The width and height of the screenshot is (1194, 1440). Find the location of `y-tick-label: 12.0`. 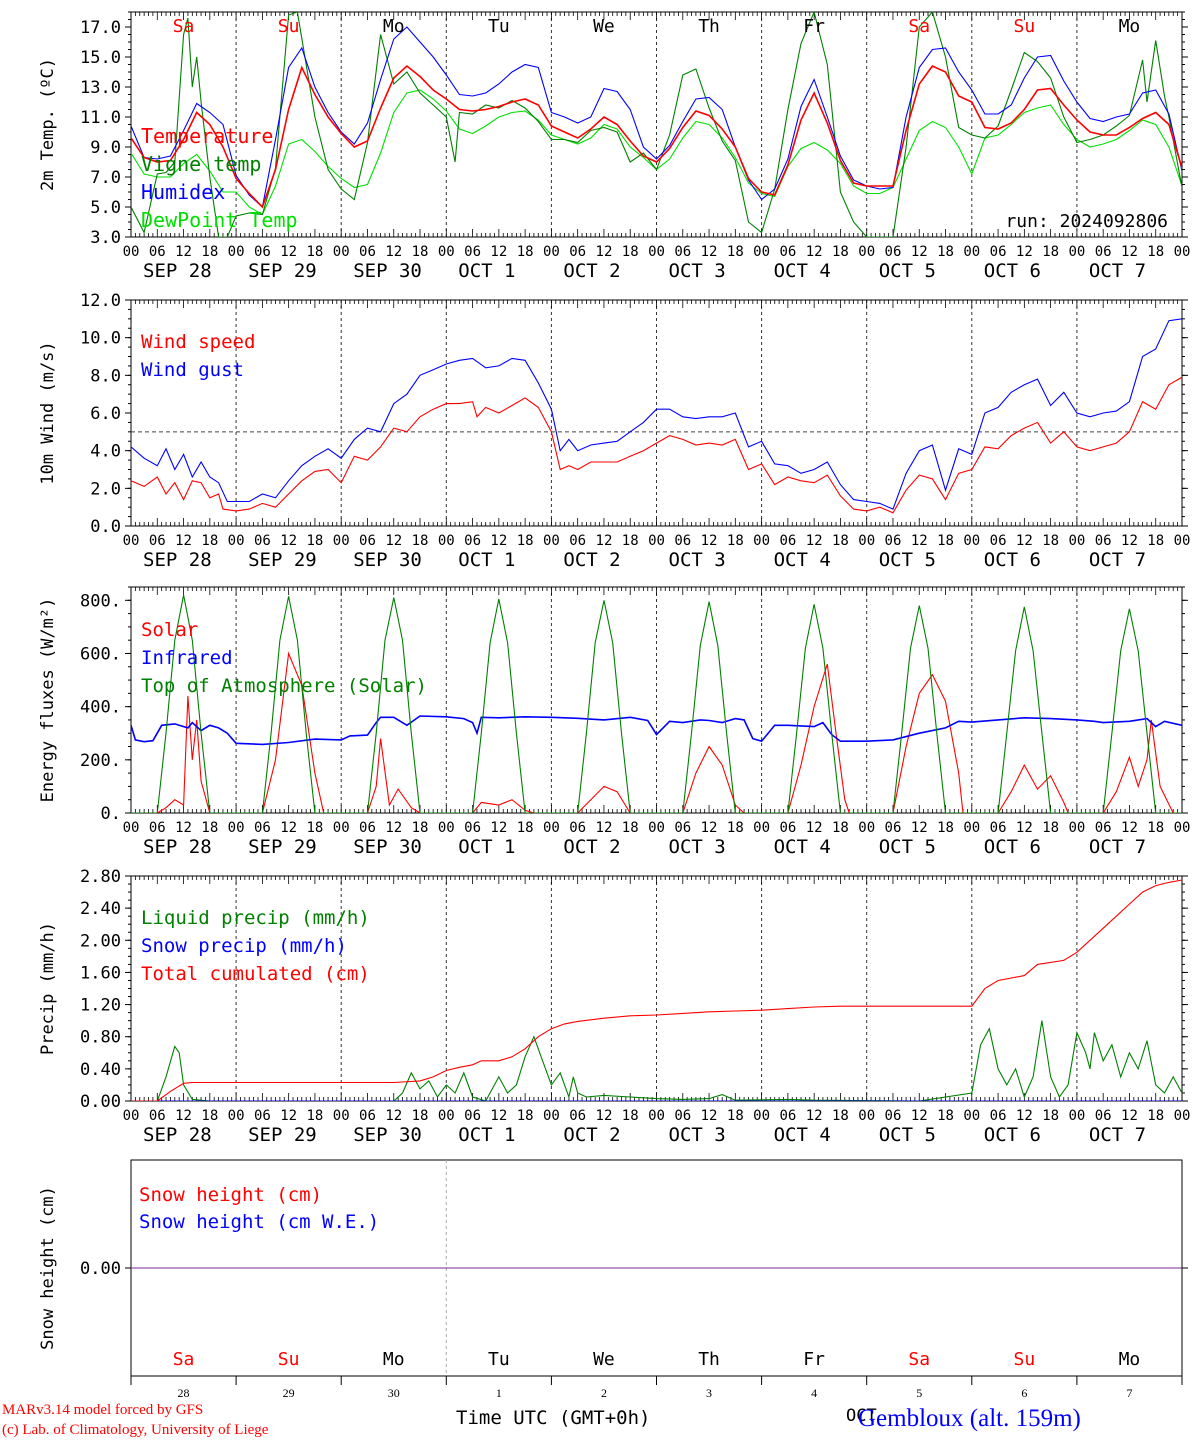

y-tick-label: 12.0 is located at coordinates (100, 301).